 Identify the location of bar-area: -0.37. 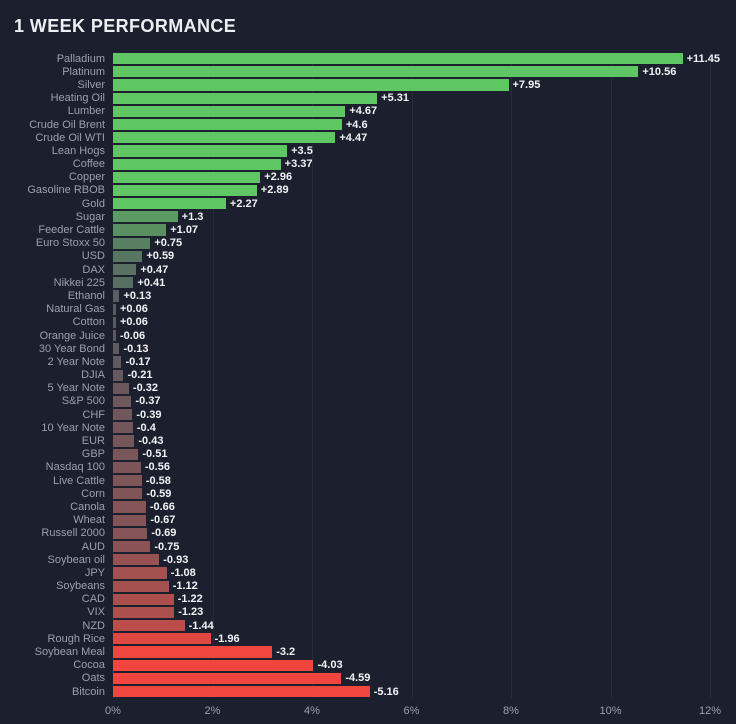
(411, 401).